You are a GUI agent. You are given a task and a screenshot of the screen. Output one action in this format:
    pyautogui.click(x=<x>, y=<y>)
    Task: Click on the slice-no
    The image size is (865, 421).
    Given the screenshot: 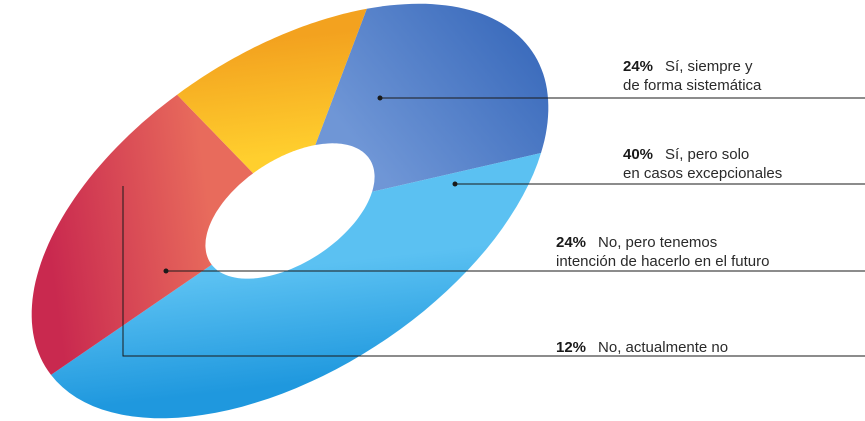 What is the action you would take?
    pyautogui.click(x=272, y=91)
    